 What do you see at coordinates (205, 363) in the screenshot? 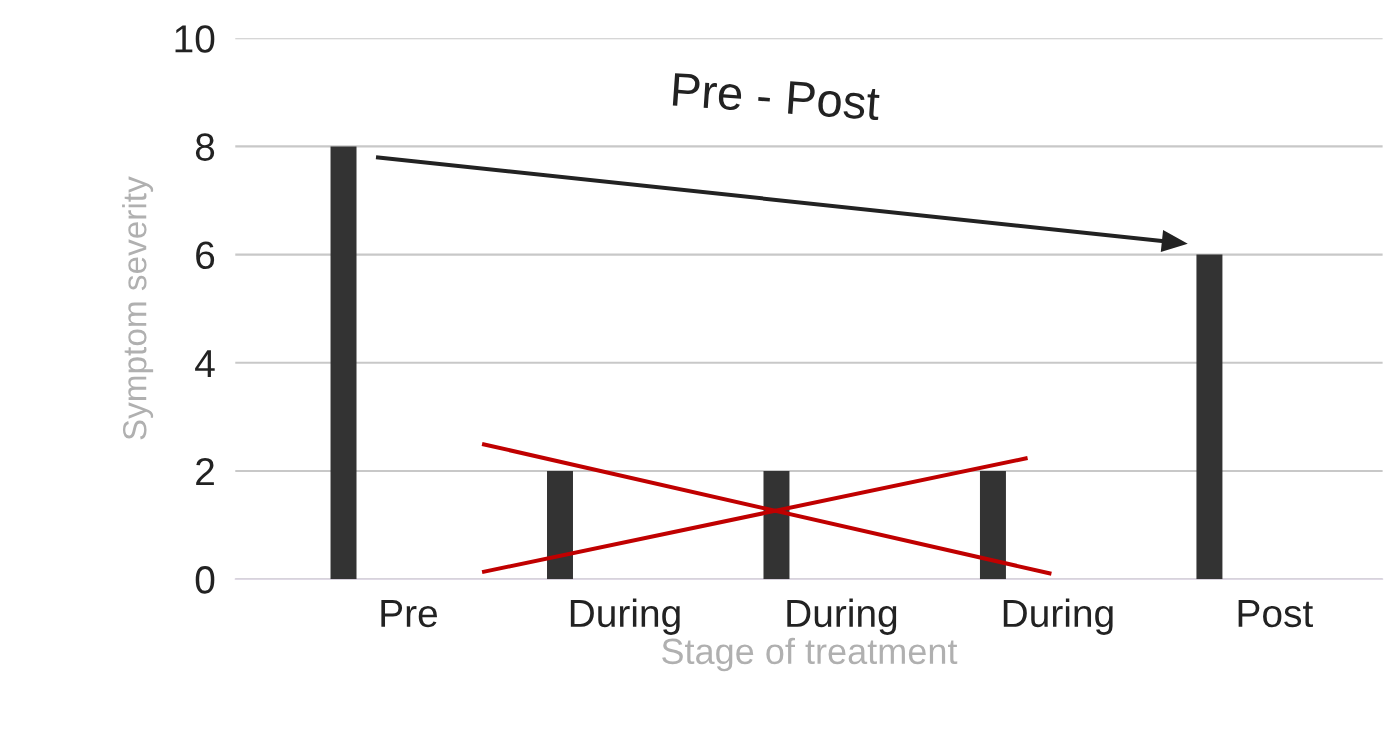
I see `y-tick-label: 4` at bounding box center [205, 363].